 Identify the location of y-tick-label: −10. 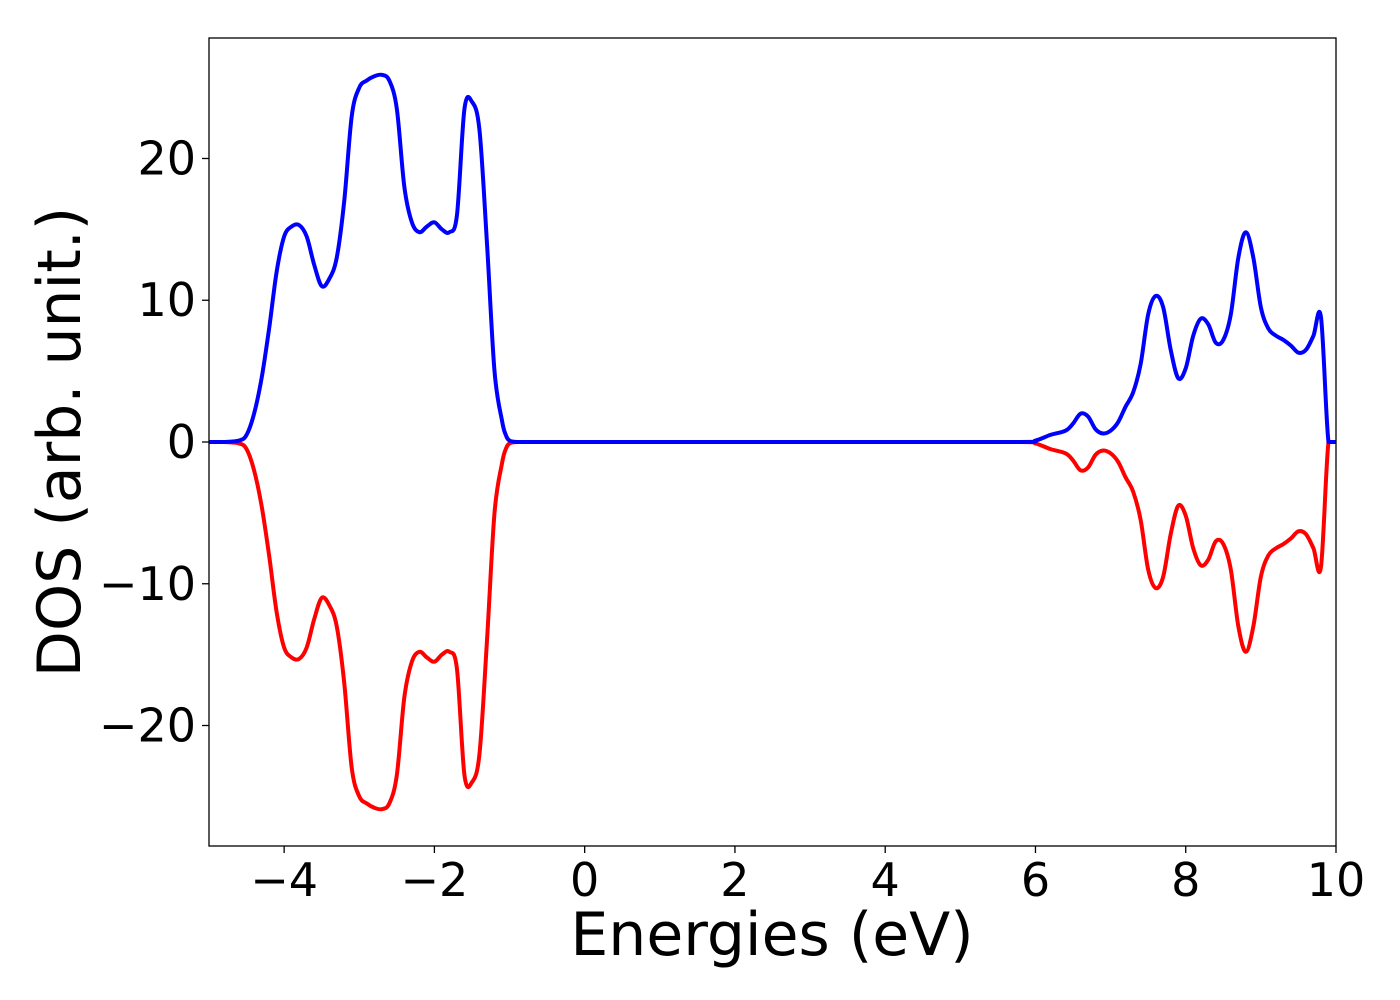
(147, 584).